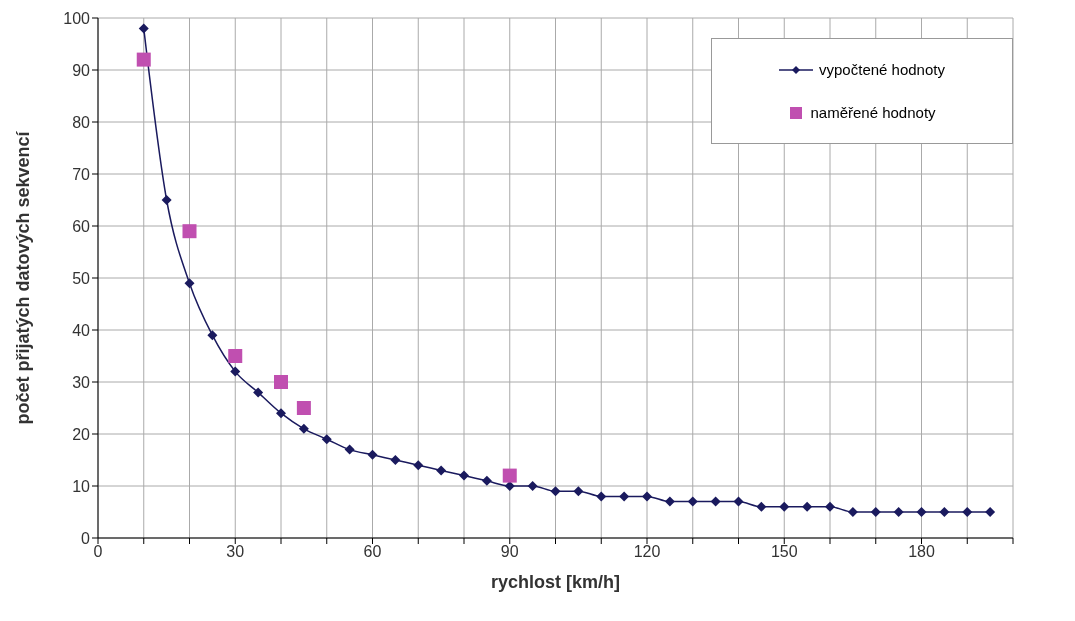 The width and height of the screenshot is (1075, 621). Describe the element at coordinates (23, 277) in the screenshot. I see `y-axis-title: počet přijatých datových sekvencí` at that location.